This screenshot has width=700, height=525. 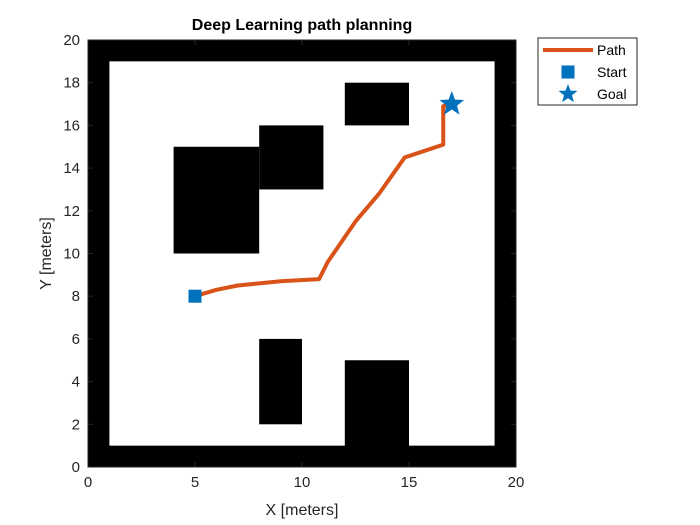 I want to click on x-tick-label: 5, so click(x=195, y=482).